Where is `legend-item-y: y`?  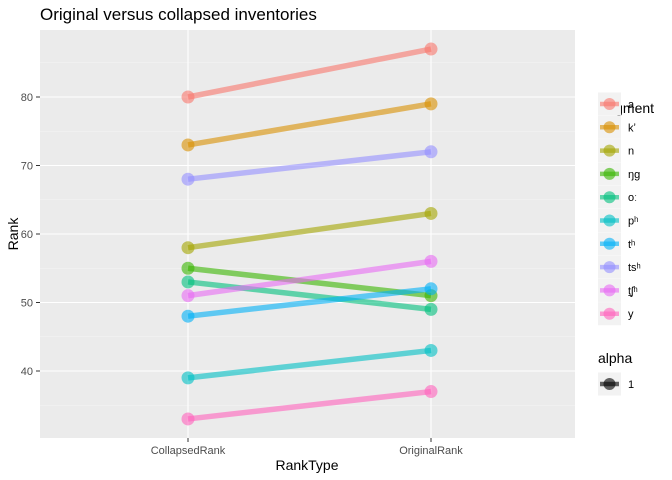 legend-item-y: y is located at coordinates (616, 314).